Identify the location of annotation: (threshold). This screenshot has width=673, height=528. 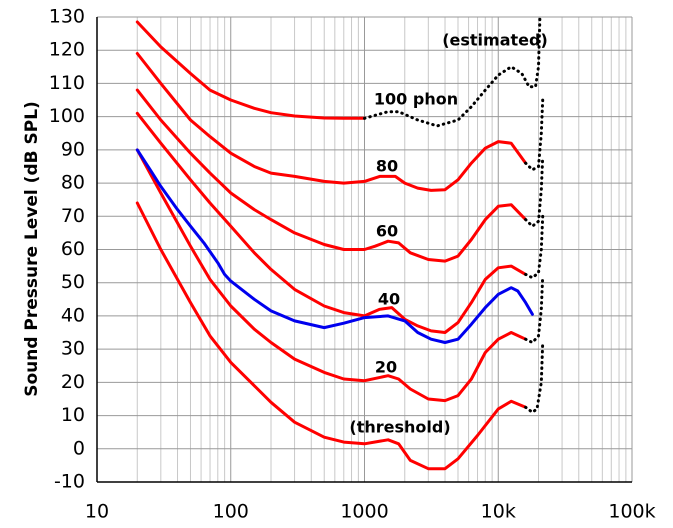
(399, 427).